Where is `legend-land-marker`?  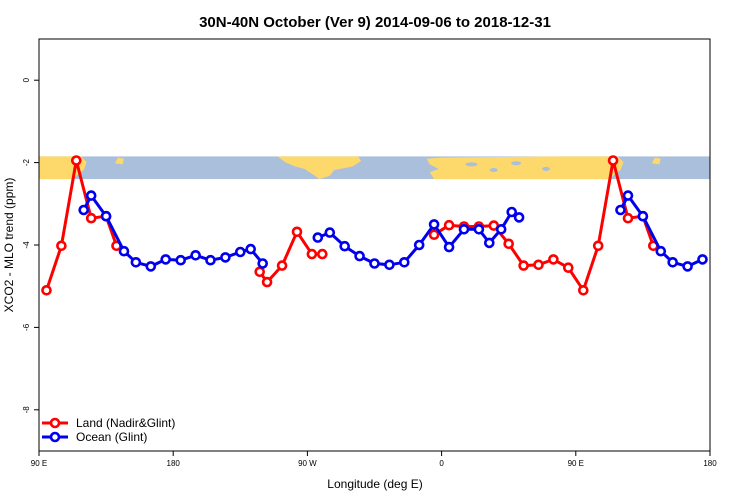 legend-land-marker is located at coordinates (55, 423).